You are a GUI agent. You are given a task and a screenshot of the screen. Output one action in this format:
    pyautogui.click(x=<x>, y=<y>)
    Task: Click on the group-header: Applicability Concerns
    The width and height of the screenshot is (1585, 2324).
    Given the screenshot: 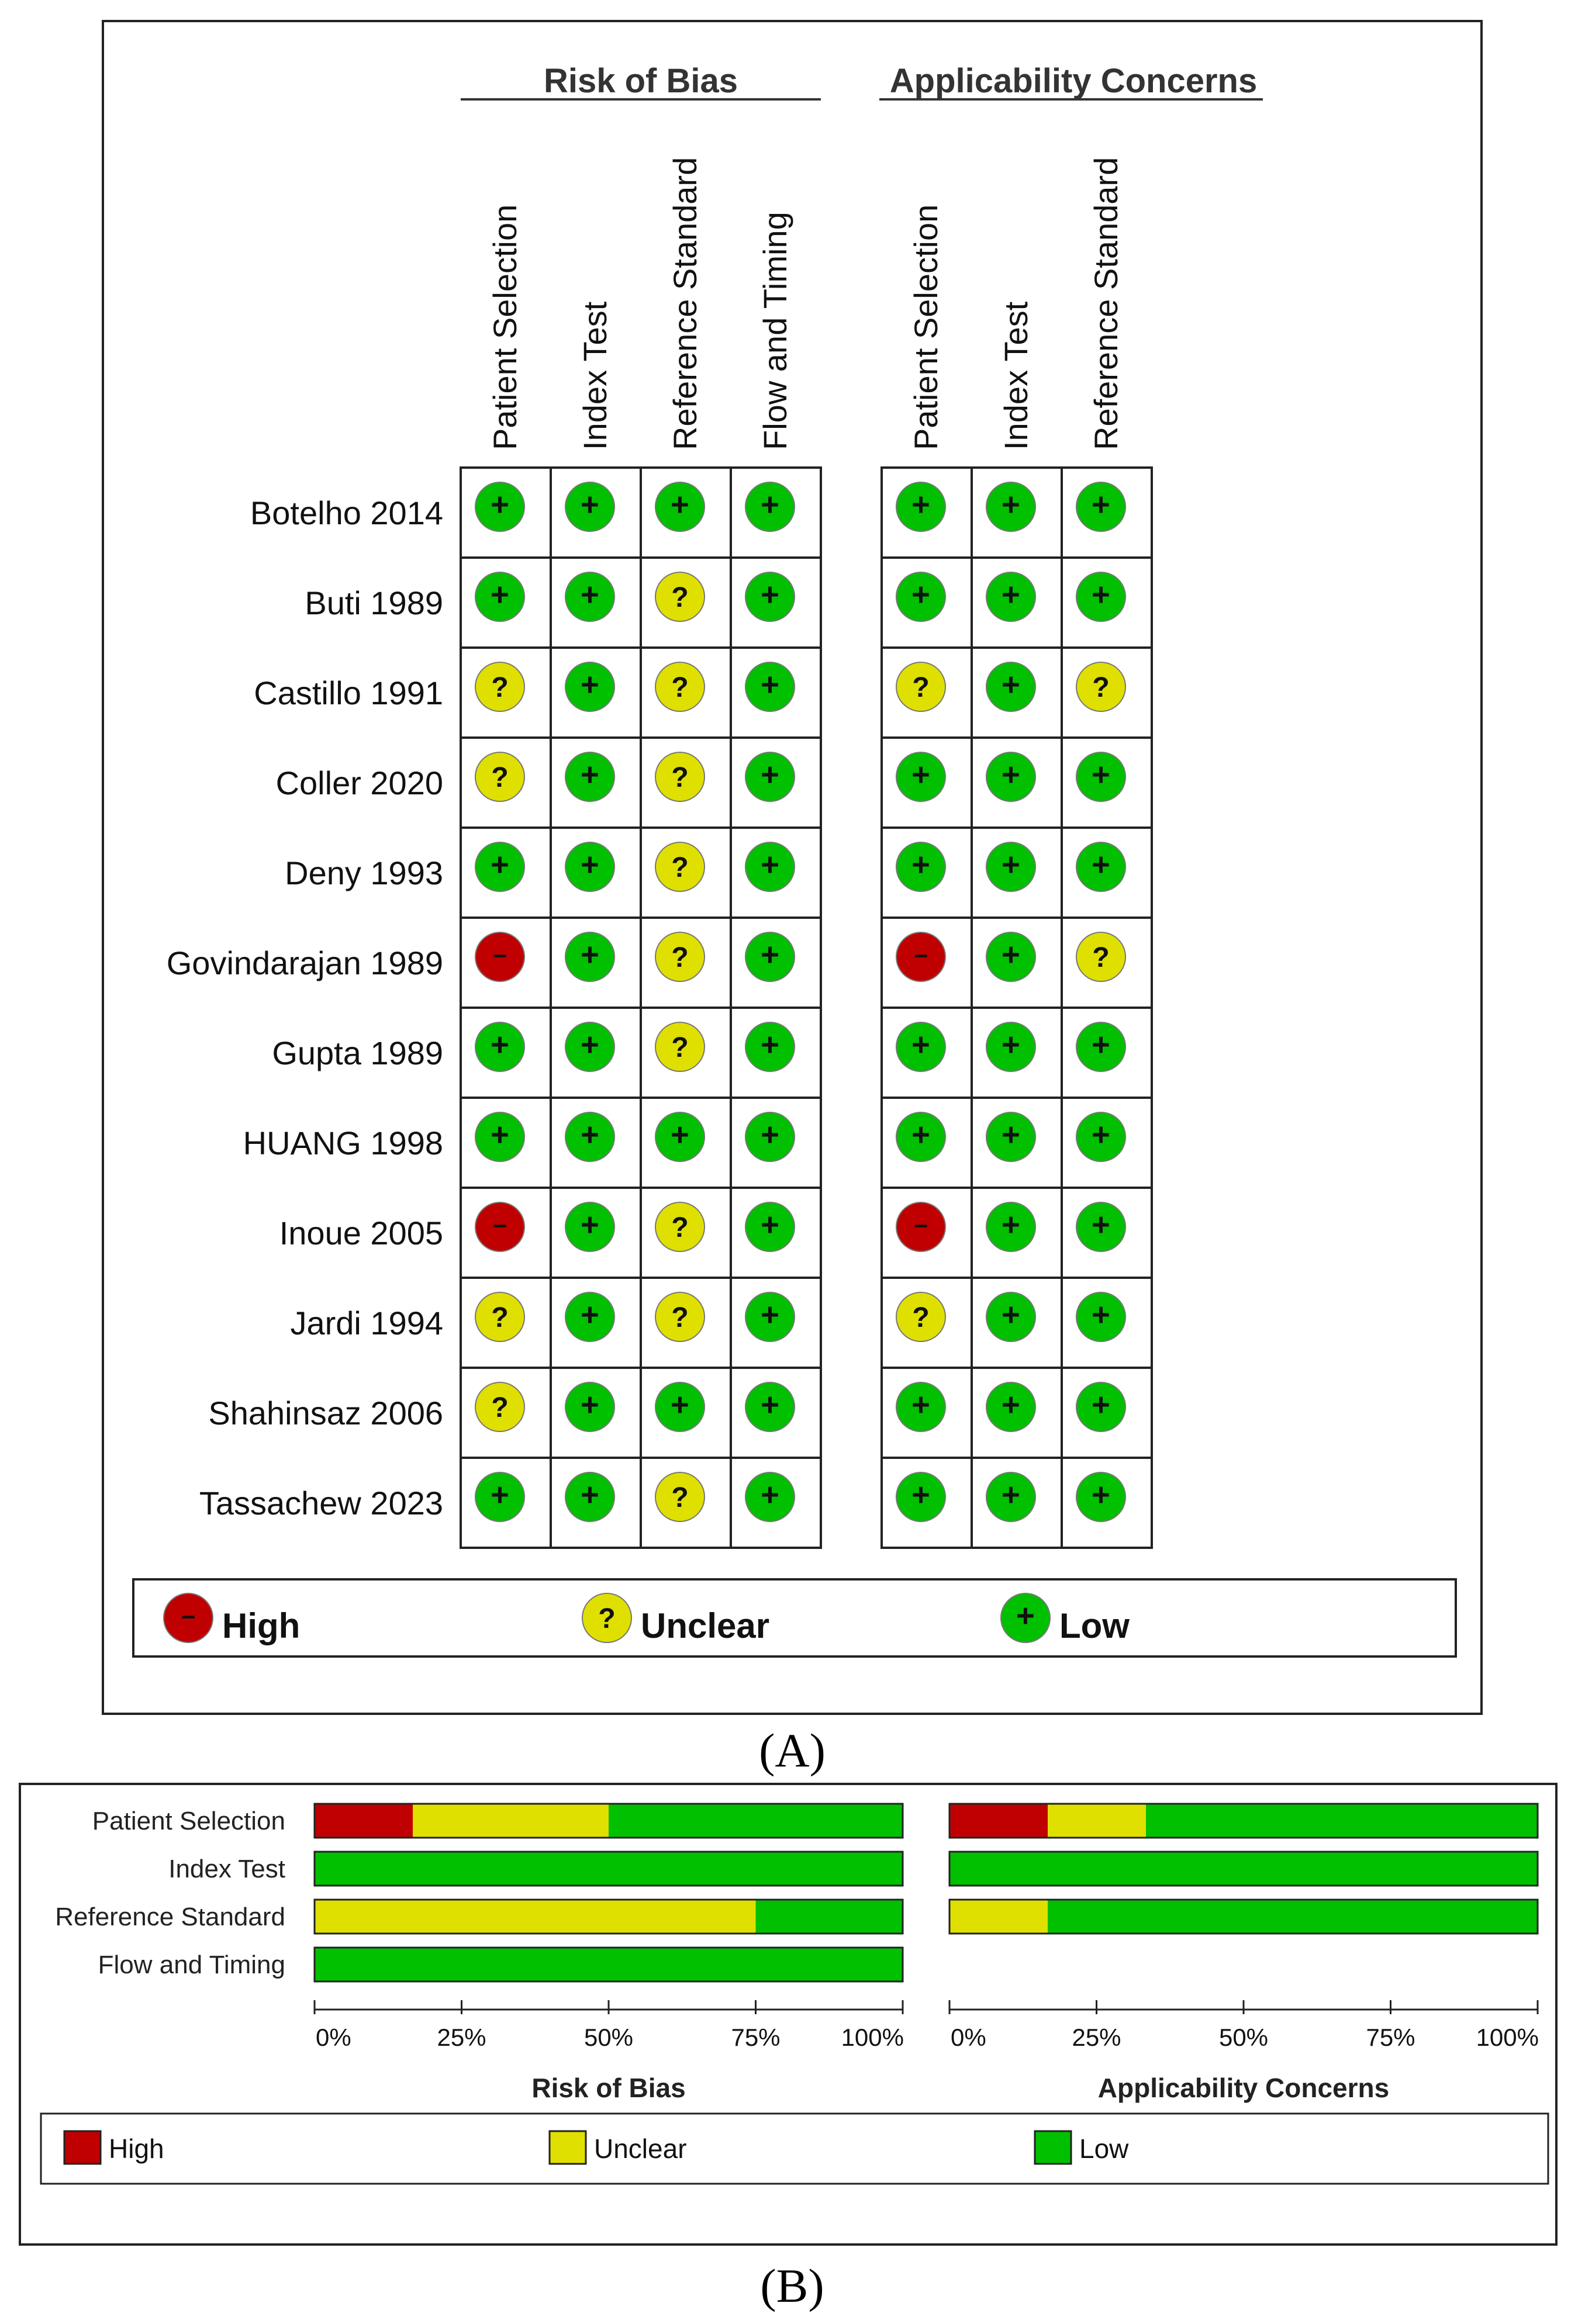 What is the action you would take?
    pyautogui.click(x=1073, y=81)
    